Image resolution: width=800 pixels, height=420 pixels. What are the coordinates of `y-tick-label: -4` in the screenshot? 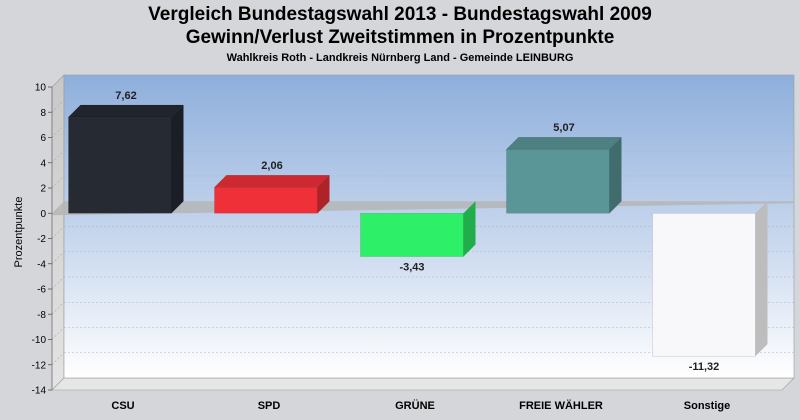 It's located at (41, 264).